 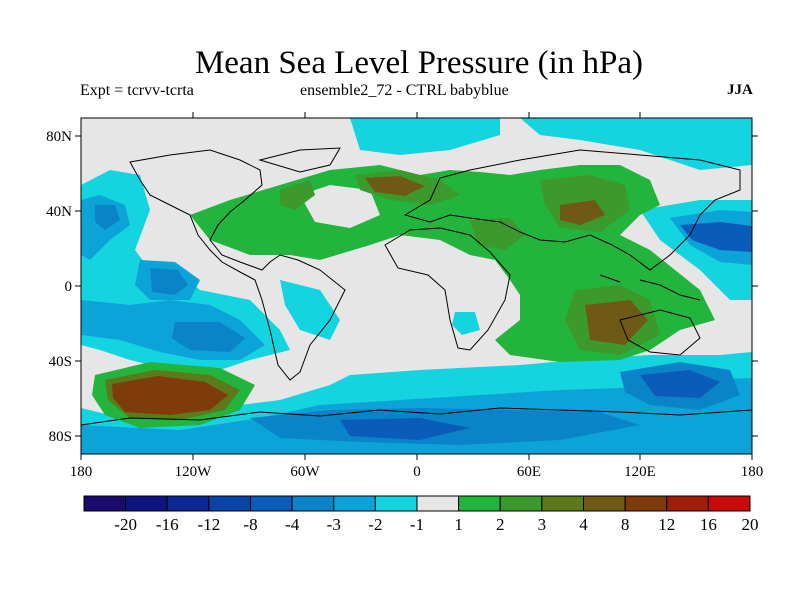 I want to click on colorbar-label: 2, so click(x=500, y=524).